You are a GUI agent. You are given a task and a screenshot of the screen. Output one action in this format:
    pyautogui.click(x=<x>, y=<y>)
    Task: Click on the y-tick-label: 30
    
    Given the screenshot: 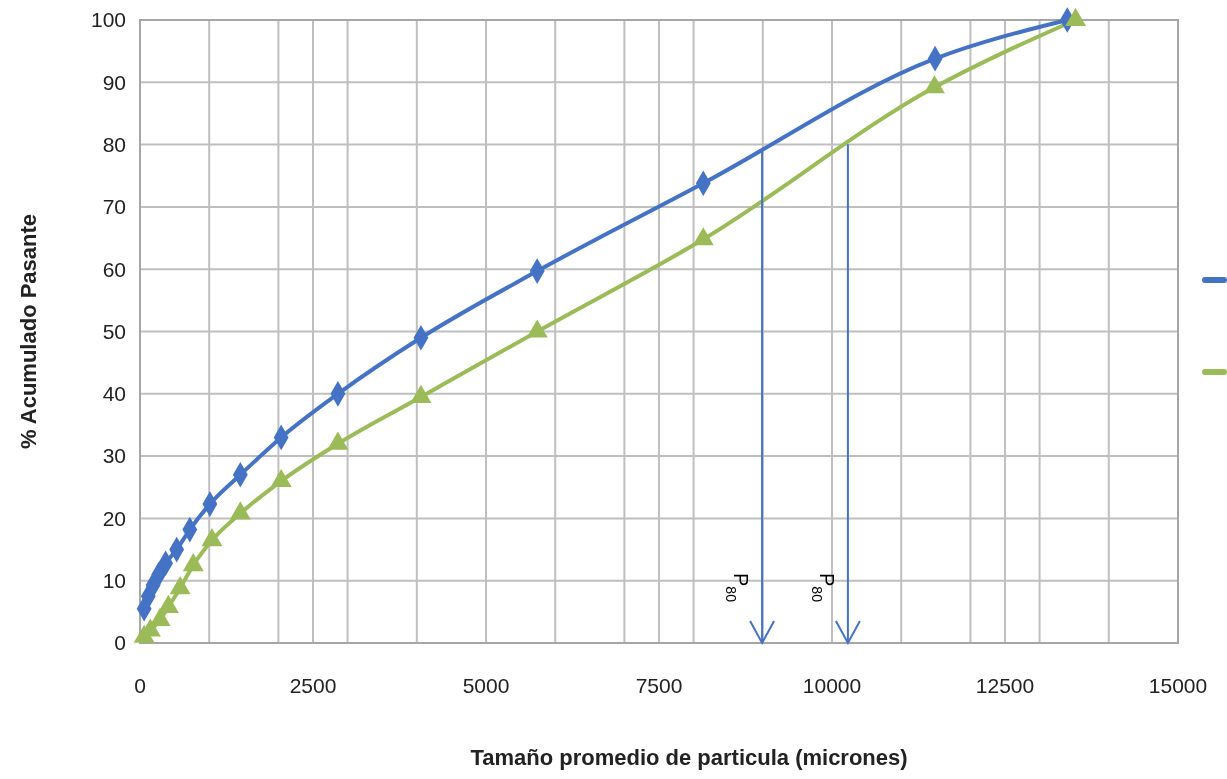 What is the action you would take?
    pyautogui.click(x=114, y=456)
    